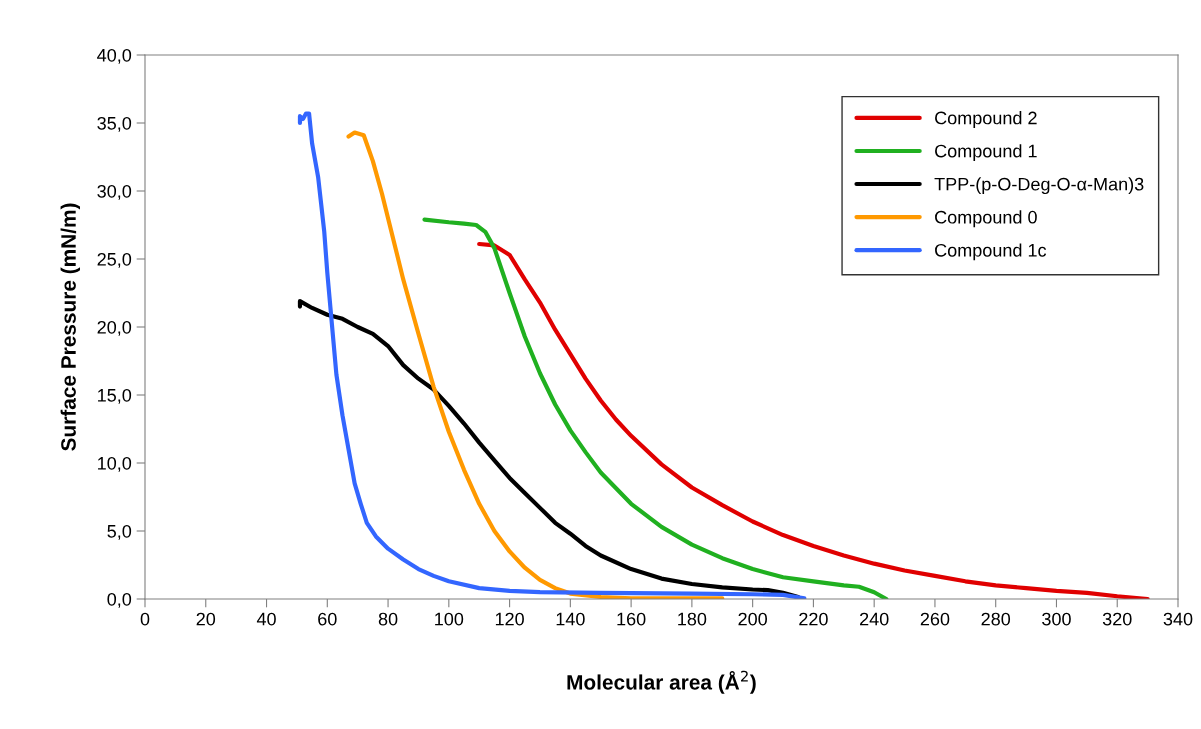 The height and width of the screenshot is (729, 1201). I want to click on x-tick-label: 200, so click(752, 619).